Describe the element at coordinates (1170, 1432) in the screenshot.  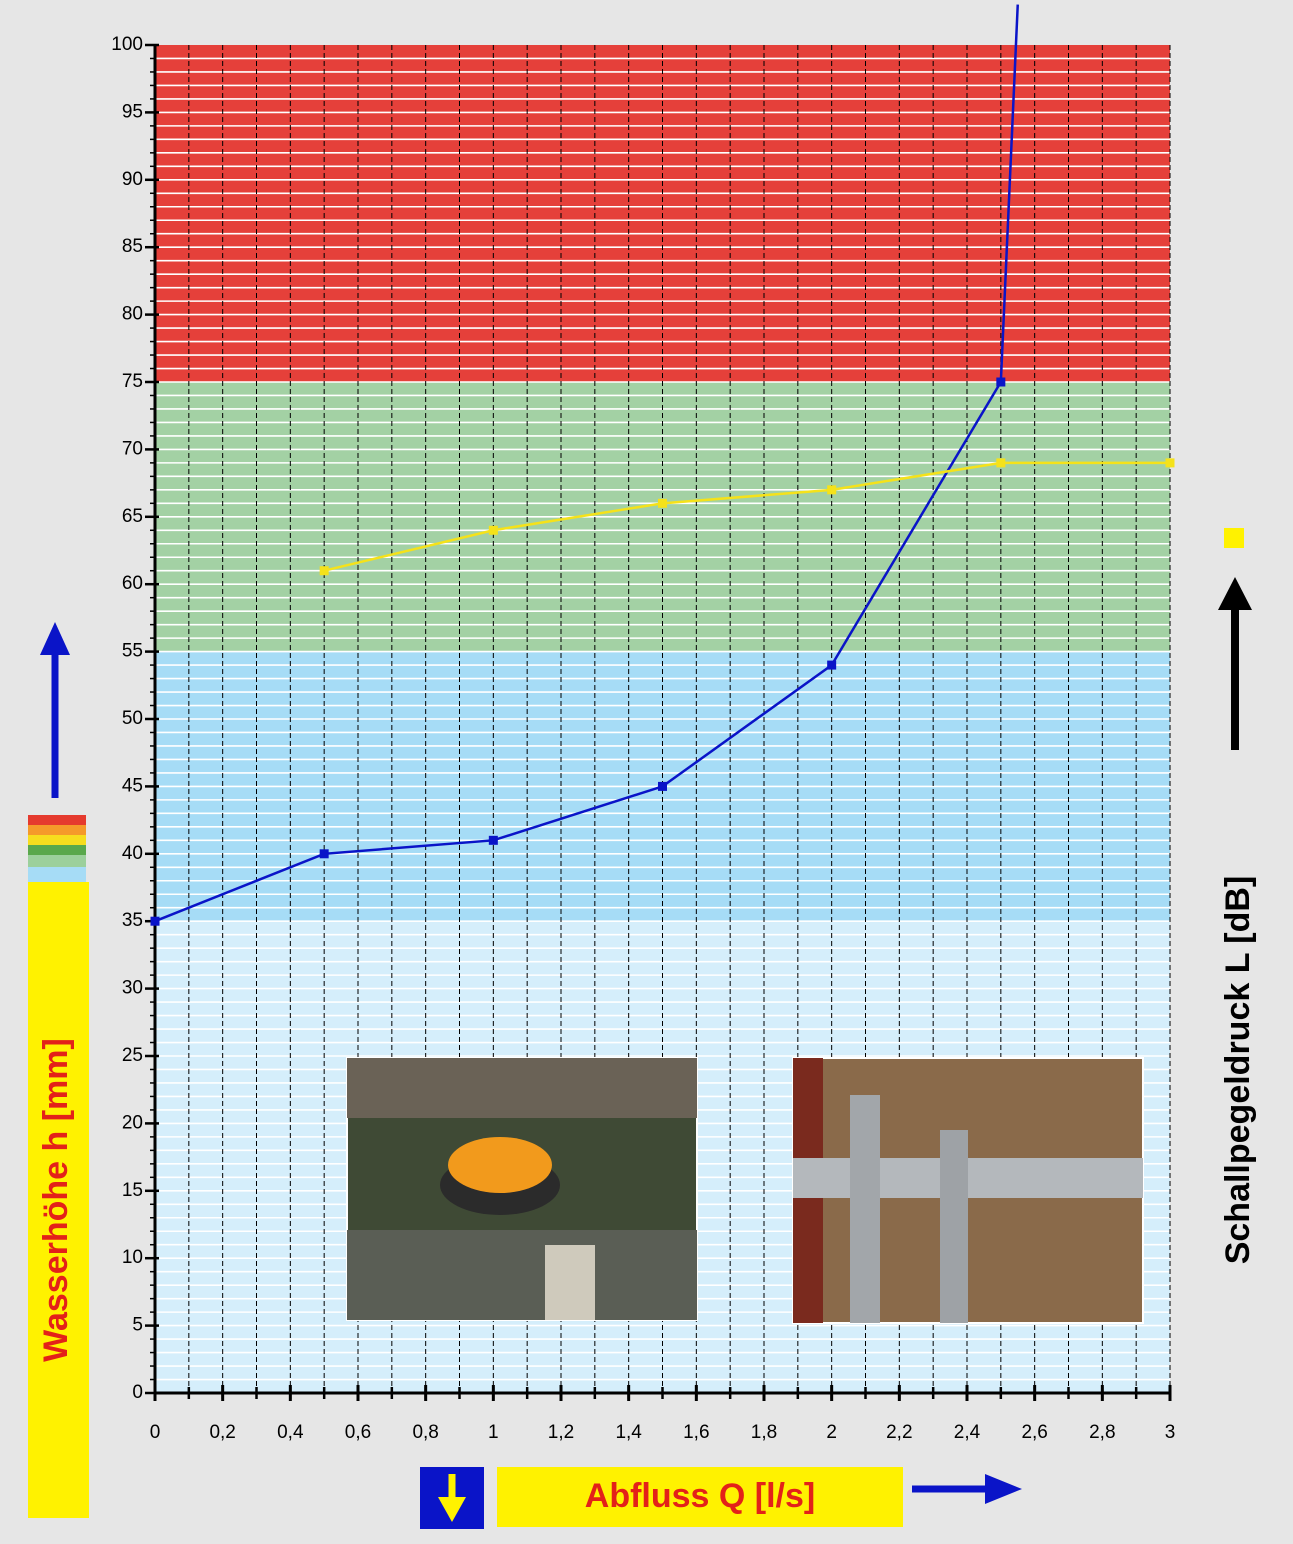
I see `x-tick-label: 3` at that location.